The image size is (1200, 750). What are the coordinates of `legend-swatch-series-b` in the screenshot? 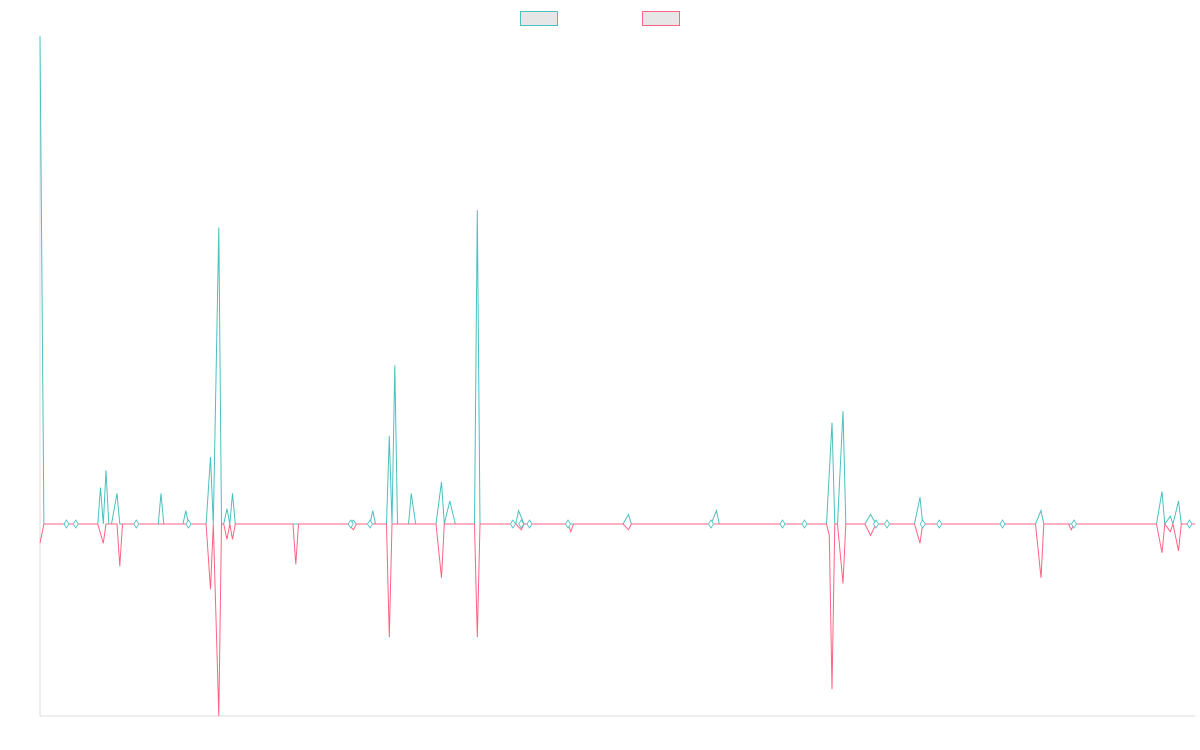 It's located at (661, 18).